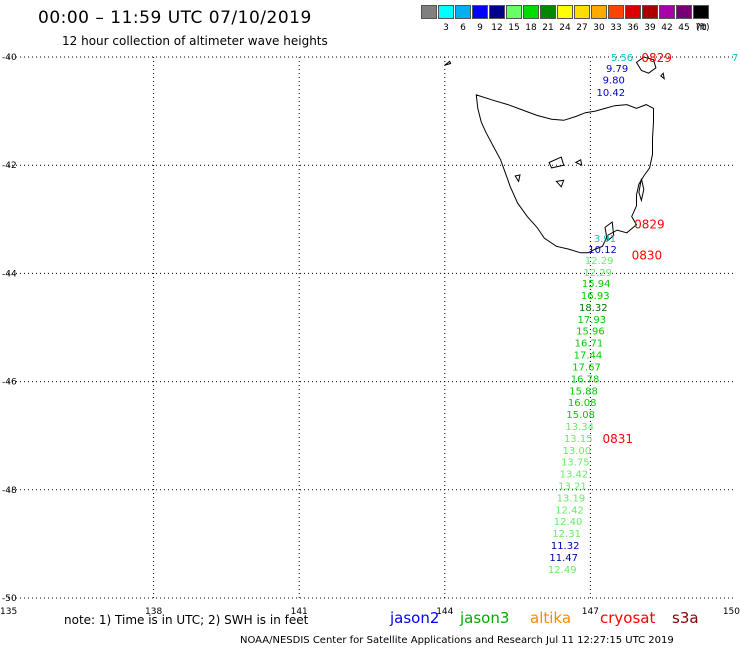 Image resolution: width=740 pixels, height=650 pixels. What do you see at coordinates (565, 28) in the screenshot?
I see `legend-label: 24` at bounding box center [565, 28].